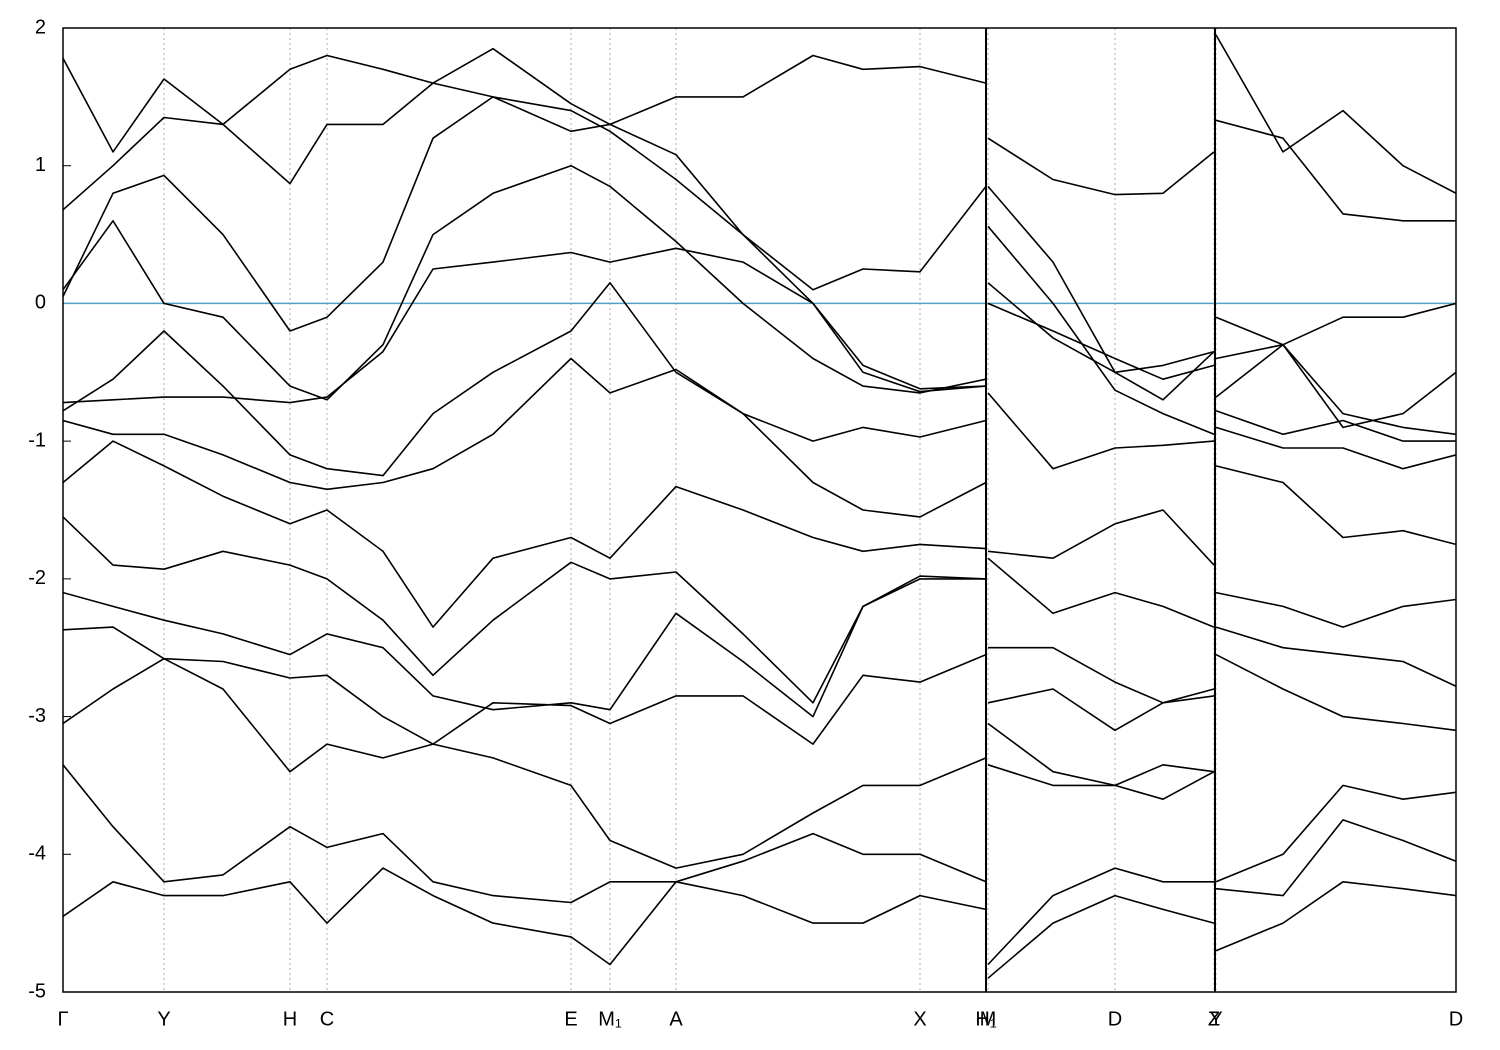 This screenshot has width=1500, height=1050. I want to click on x-tick-label: Γ, so click(62, 1019).